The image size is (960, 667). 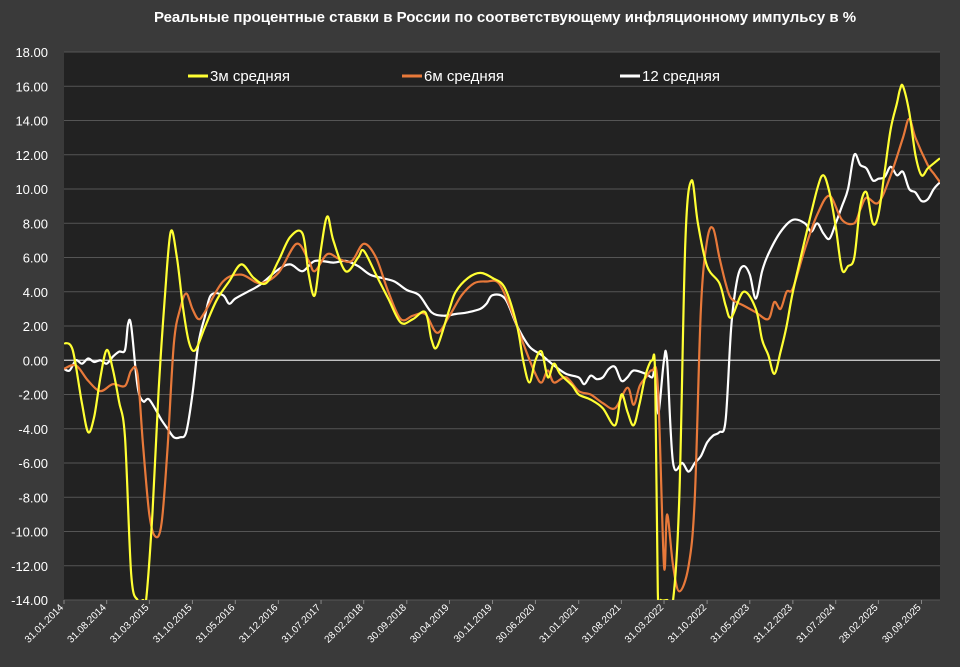 What do you see at coordinates (33, 497) in the screenshot?
I see `y-tick-label: -8.00` at bounding box center [33, 497].